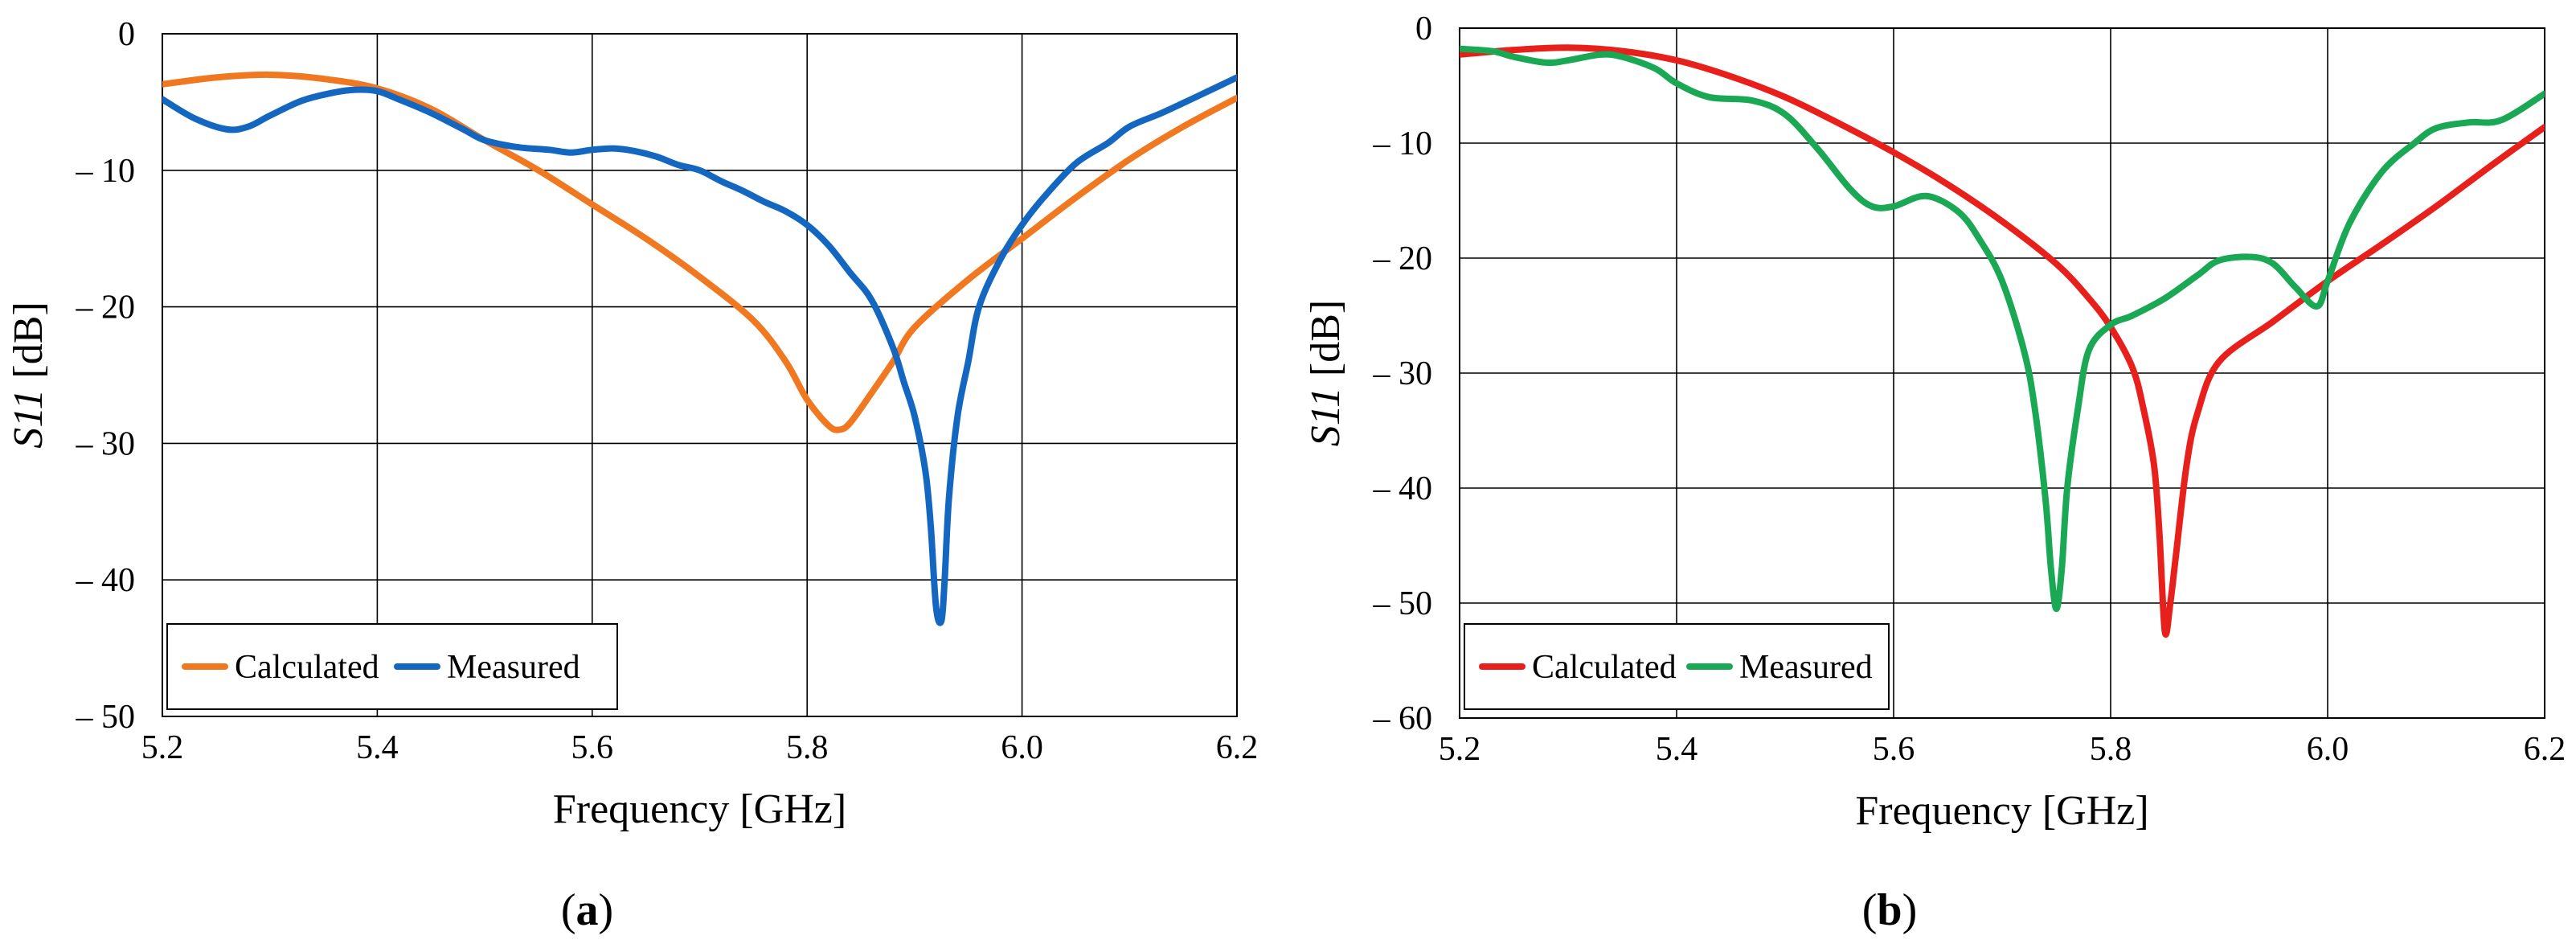 The width and height of the screenshot is (2576, 948). I want to click on panel-letter: a, so click(587, 910).